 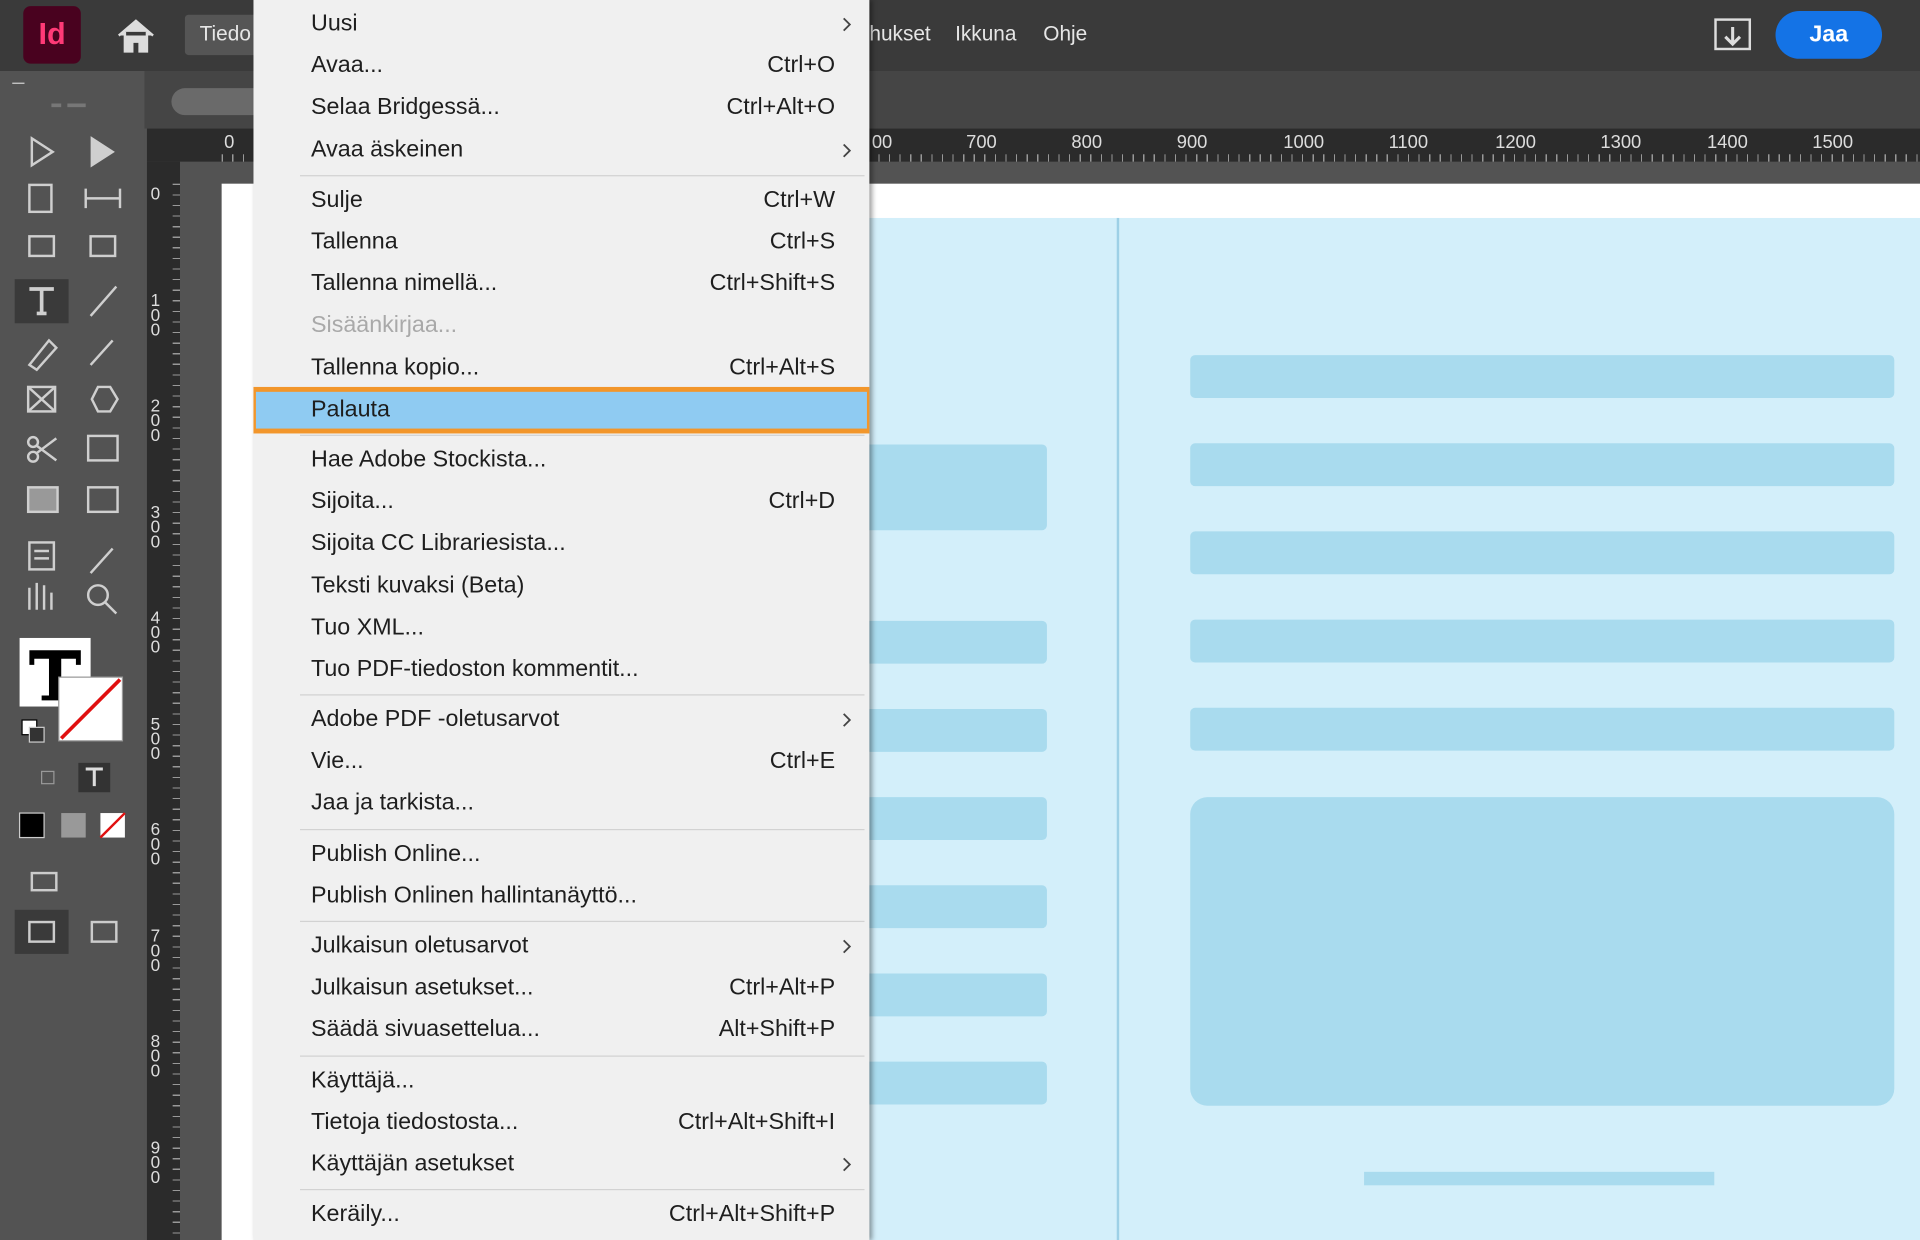 I want to click on tab-field, so click(x=220, y=102).